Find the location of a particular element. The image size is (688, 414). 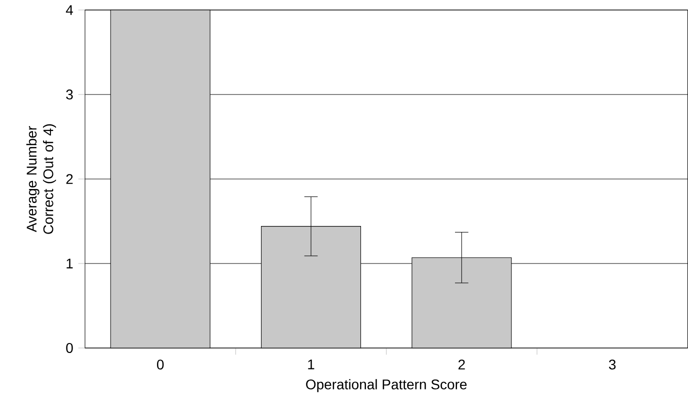

y-tick-label: 4 is located at coordinates (69, 10).